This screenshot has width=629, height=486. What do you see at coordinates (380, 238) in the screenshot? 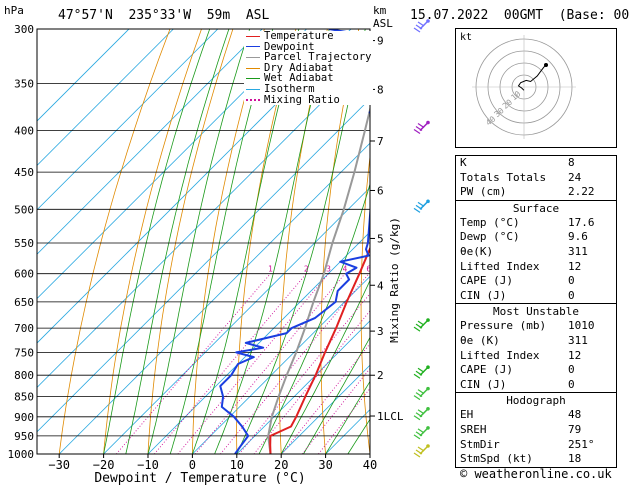
I see `km-tick-label: 5` at bounding box center [380, 238].